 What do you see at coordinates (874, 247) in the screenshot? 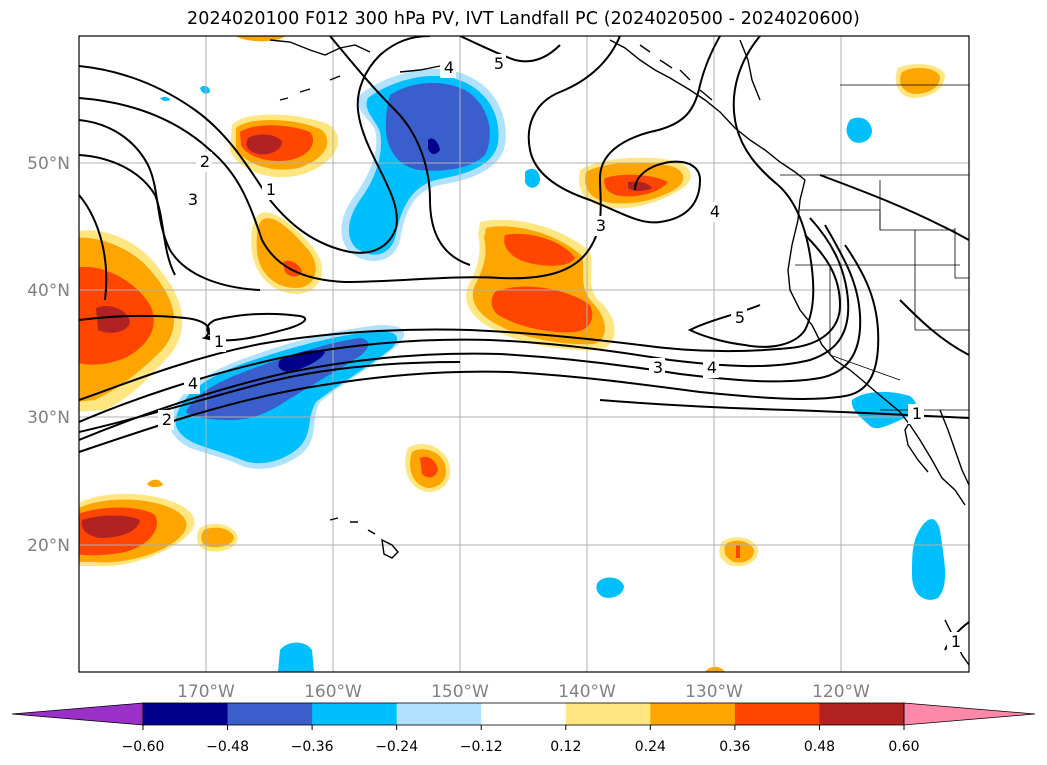
I see `political-borders` at bounding box center [874, 247].